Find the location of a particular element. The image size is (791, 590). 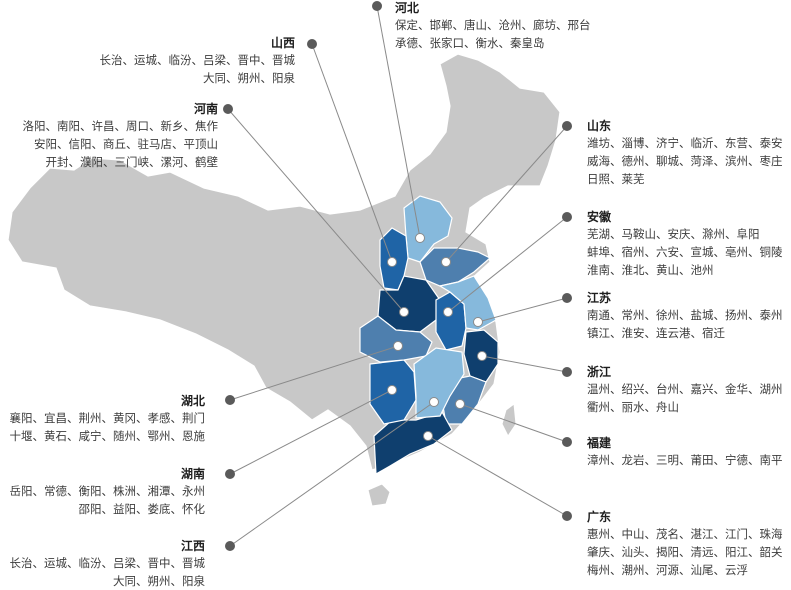

leader-line-jiangxi is located at coordinates (332, 474).